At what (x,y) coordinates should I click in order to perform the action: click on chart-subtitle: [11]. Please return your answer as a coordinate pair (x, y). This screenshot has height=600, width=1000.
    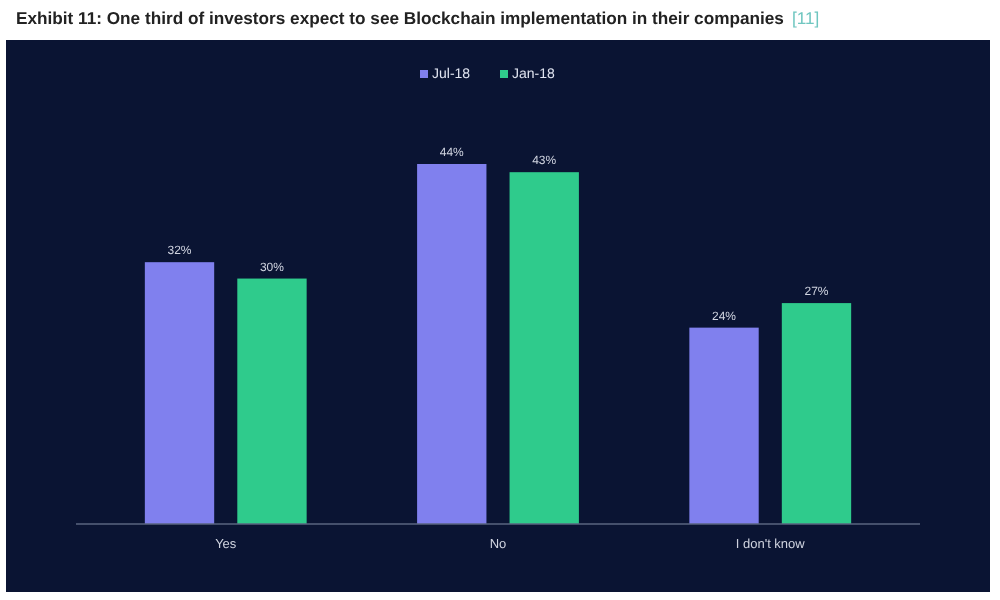
    Looking at the image, I should click on (805, 18).